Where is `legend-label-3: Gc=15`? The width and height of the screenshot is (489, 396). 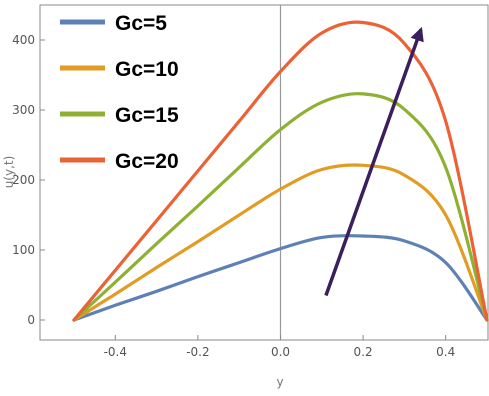
legend-label-3: Gc=15 is located at coordinates (147, 115).